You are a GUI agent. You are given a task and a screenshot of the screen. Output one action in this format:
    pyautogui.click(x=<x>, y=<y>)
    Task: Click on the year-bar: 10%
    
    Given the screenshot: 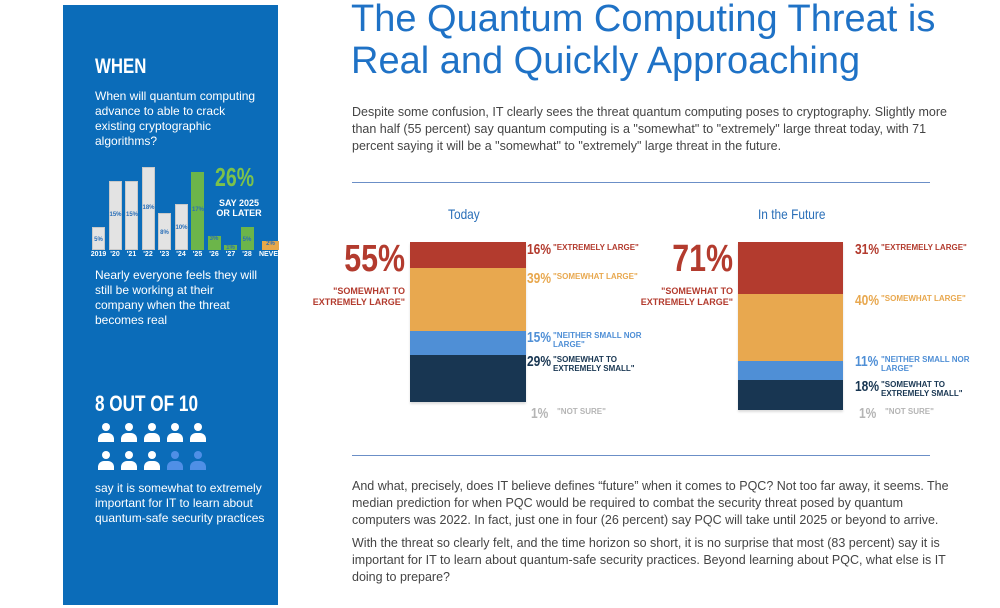 What is the action you would take?
    pyautogui.click(x=181, y=227)
    